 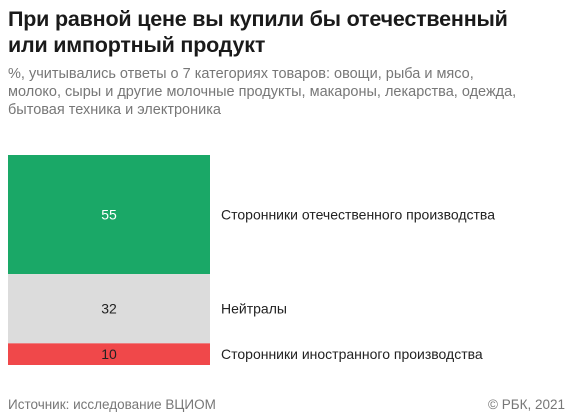 What do you see at coordinates (526, 404) in the screenshot?
I see `copyright-note: © РБК, 2021` at bounding box center [526, 404].